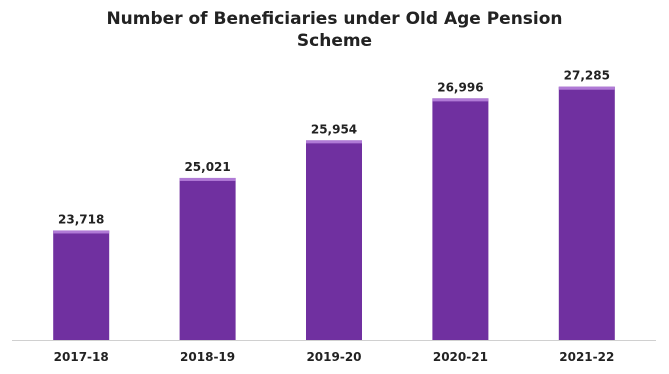 The image size is (669, 374). I want to click on x-tick-label: 2021-22, so click(586, 357).